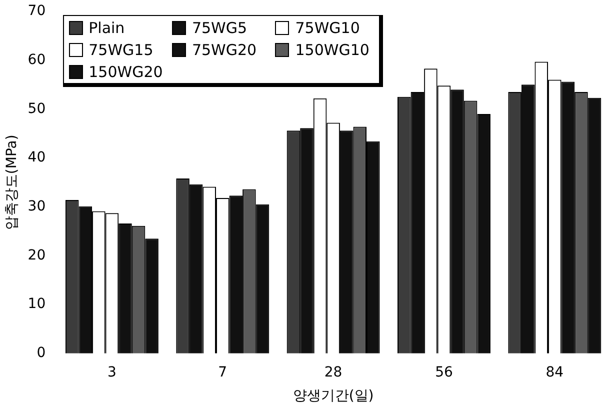 The image size is (614, 409). Describe the element at coordinates (37, 206) in the screenshot. I see `y-tick-label: 30` at that location.